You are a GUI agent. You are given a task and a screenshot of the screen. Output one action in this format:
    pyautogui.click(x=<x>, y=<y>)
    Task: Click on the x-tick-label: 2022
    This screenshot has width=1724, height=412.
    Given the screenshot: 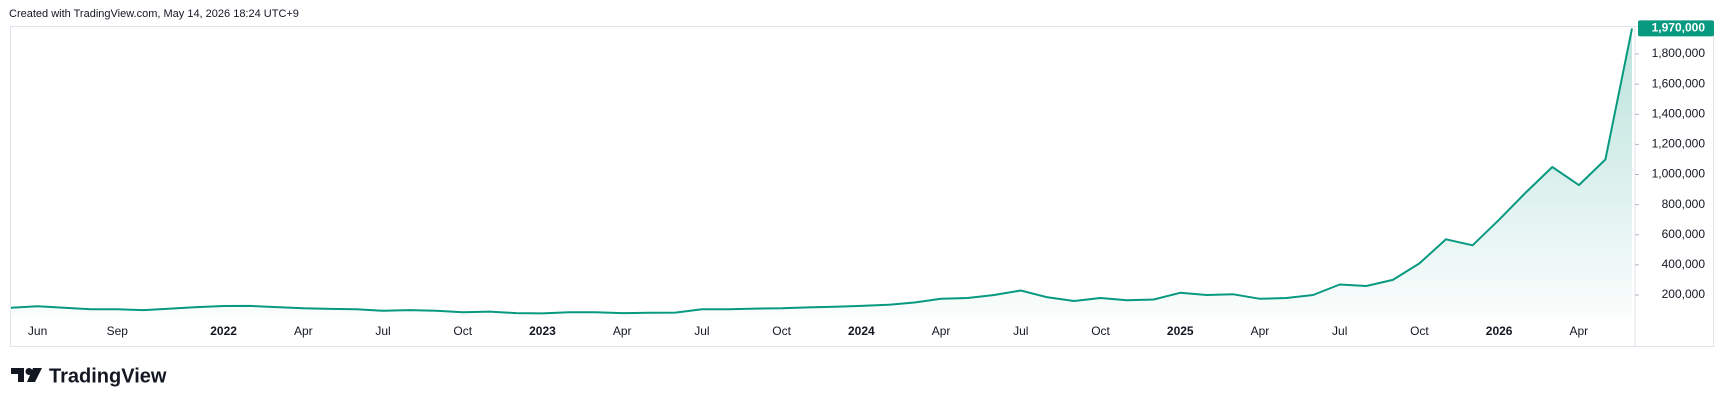 What is the action you would take?
    pyautogui.click(x=223, y=331)
    